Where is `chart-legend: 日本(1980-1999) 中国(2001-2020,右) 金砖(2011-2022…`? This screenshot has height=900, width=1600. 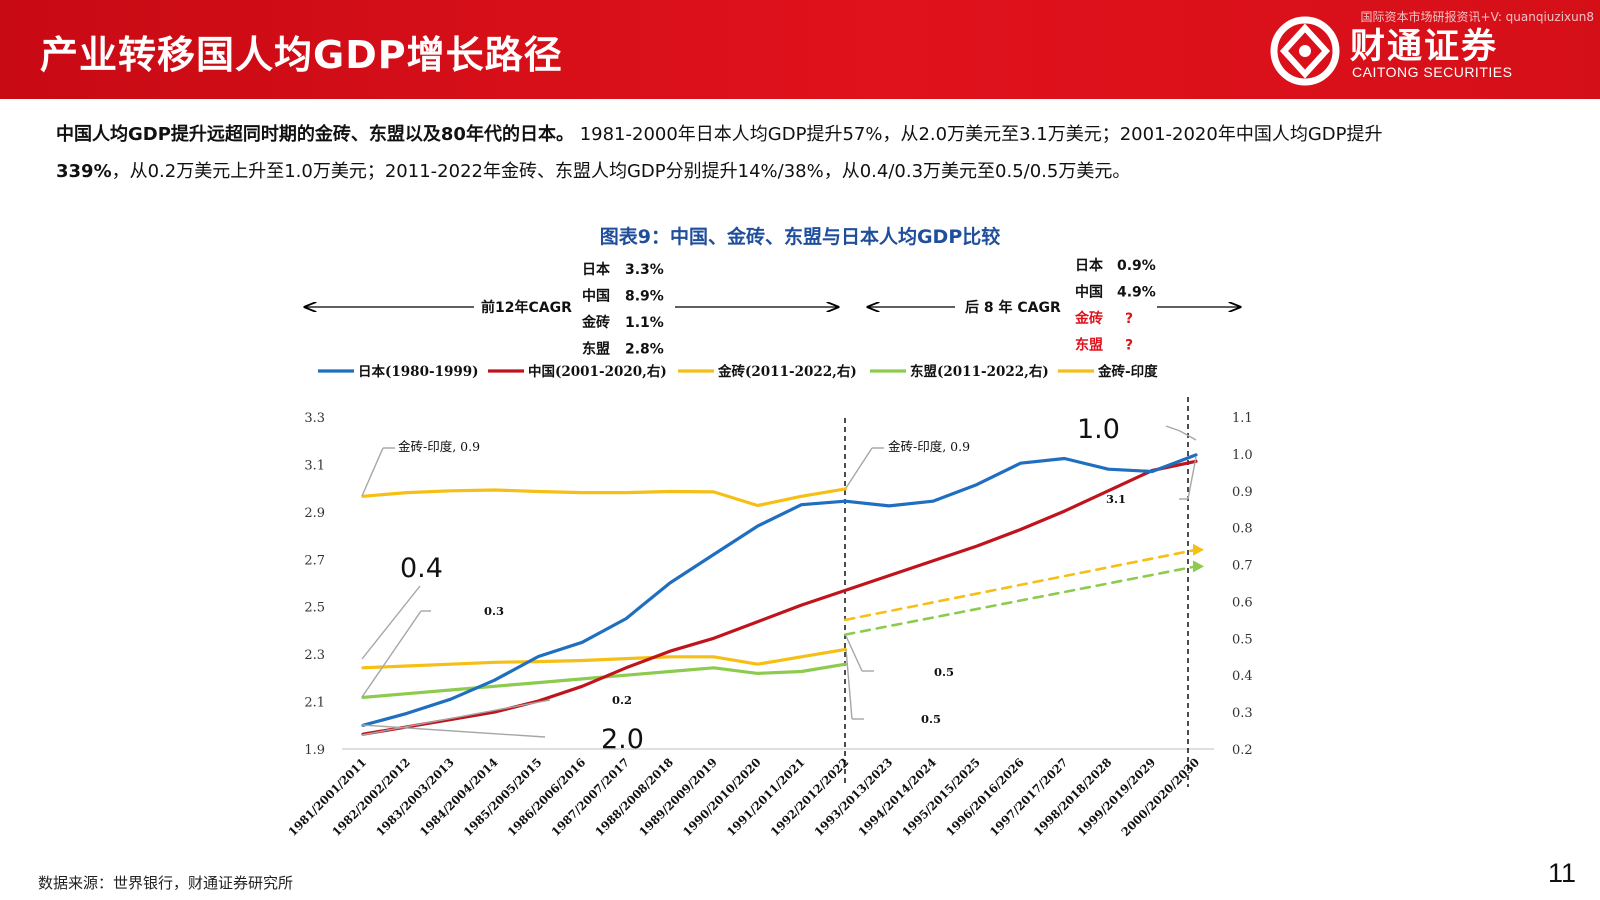 chart-legend: 日本(1980-1999) 中国(2001-2020,右) 金砖(2011-2022… is located at coordinates (738, 371).